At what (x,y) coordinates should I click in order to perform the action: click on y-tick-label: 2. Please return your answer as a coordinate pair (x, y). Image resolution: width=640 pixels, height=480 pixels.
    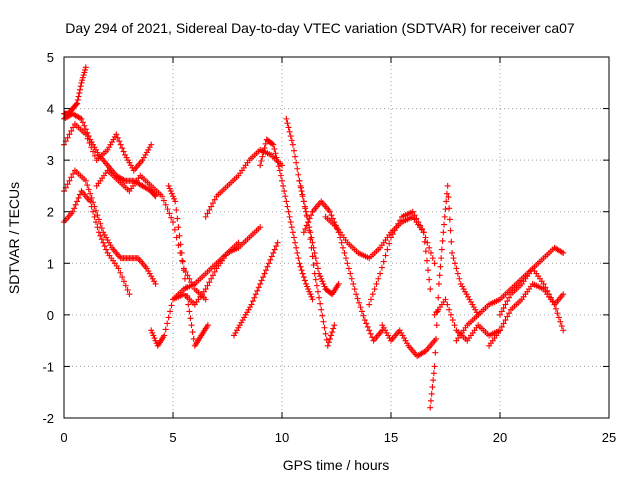
    Looking at the image, I should click on (50, 212).